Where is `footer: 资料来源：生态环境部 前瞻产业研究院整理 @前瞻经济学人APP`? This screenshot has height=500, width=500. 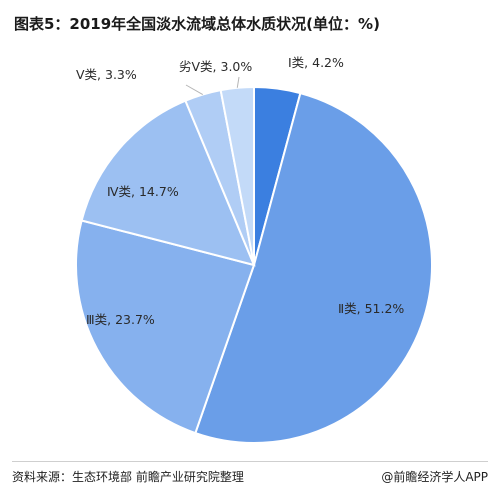
footer: 资料来源：生态环境部 前瞻产业研究院整理 @前瞻经济学人APP is located at coordinates (250, 472).